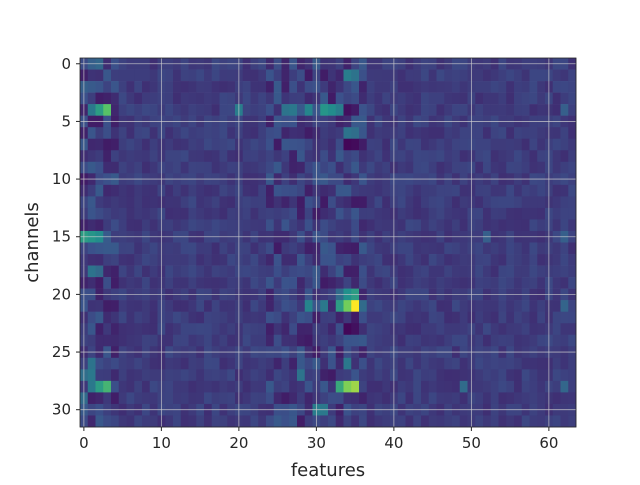 The image size is (640, 485). I want to click on y-tick-label: 30, so click(61, 410).